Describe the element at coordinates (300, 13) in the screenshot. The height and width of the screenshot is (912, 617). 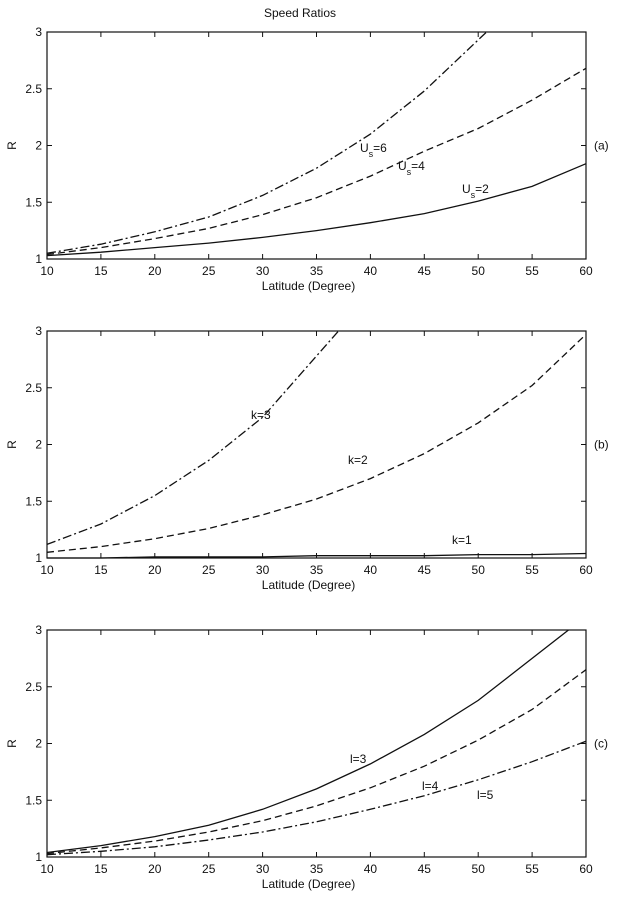
I see `figure-title: Speed Ratios` at that location.